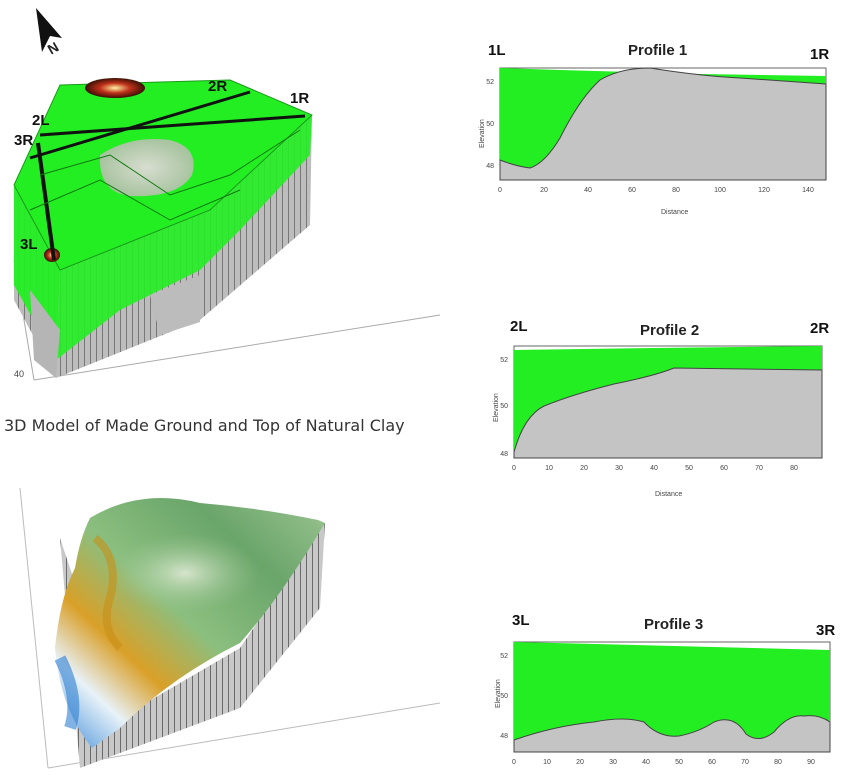  What do you see at coordinates (514, 762) in the screenshot?
I see `profile-3-xtick: 0` at bounding box center [514, 762].